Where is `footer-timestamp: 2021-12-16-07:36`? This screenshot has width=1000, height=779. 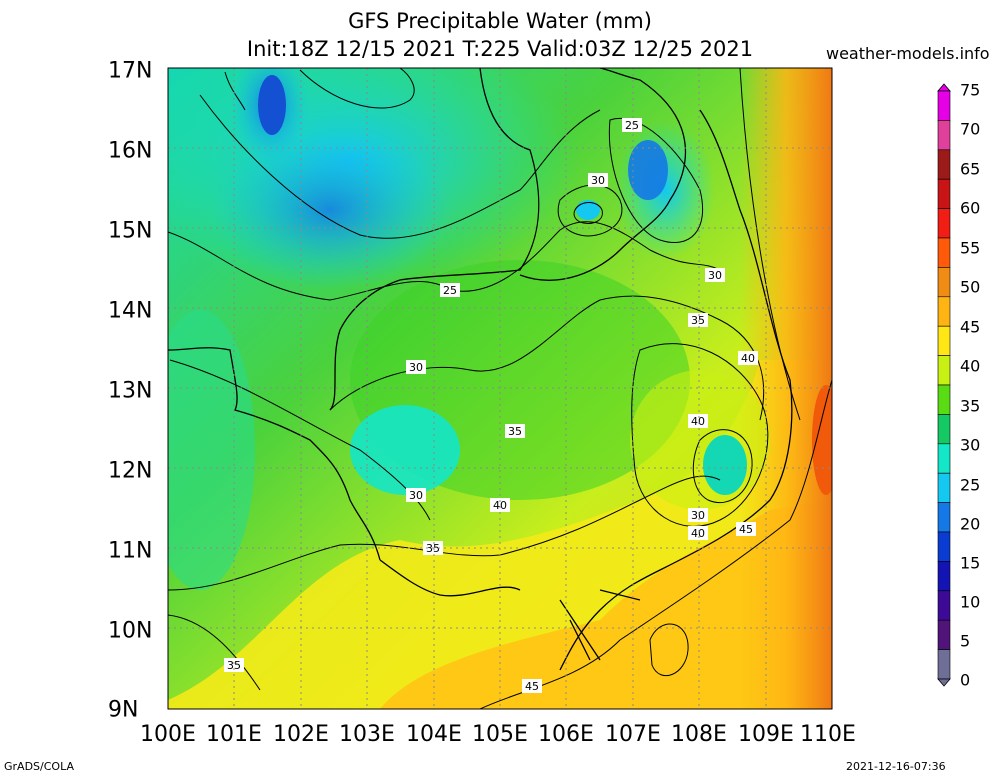
footer-timestamp: 2021-12-16-07:36 is located at coordinates (896, 766).